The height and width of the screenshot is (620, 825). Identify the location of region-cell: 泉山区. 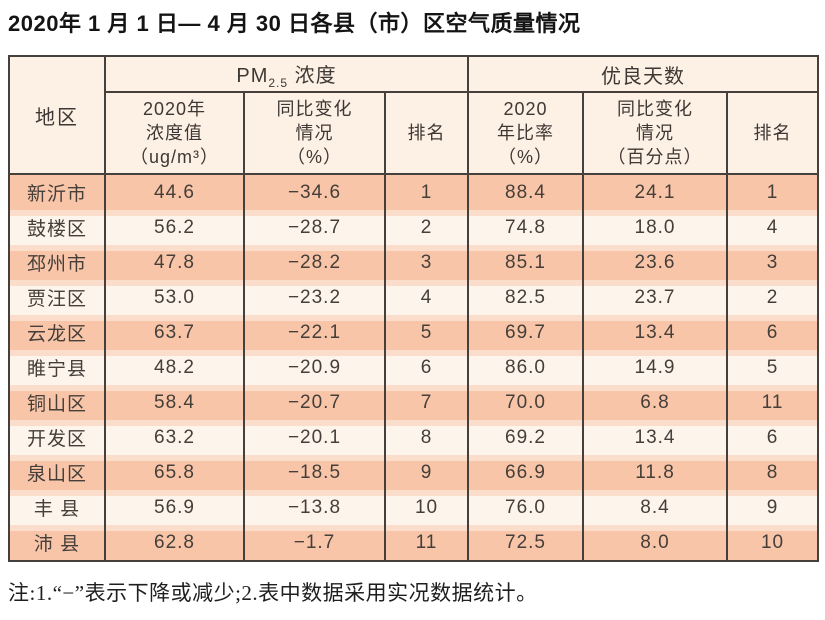
(57, 472).